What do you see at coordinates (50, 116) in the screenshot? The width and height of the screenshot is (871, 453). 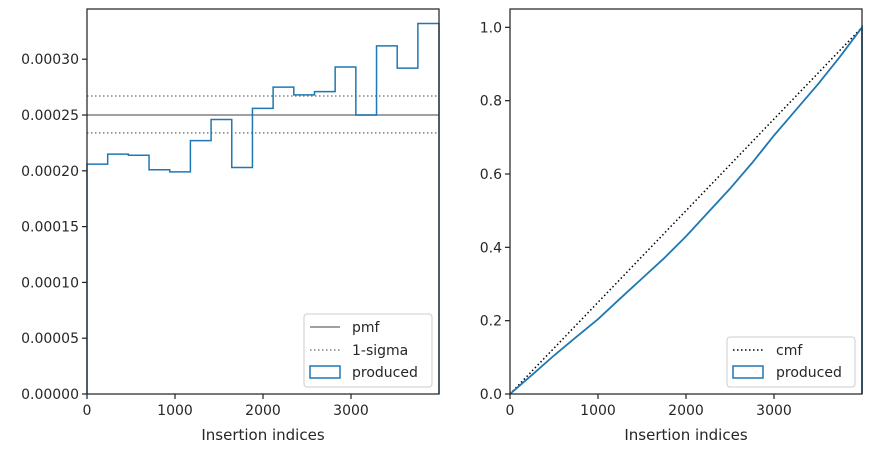 I see `left-ytick-label: 0.00025` at bounding box center [50, 116].